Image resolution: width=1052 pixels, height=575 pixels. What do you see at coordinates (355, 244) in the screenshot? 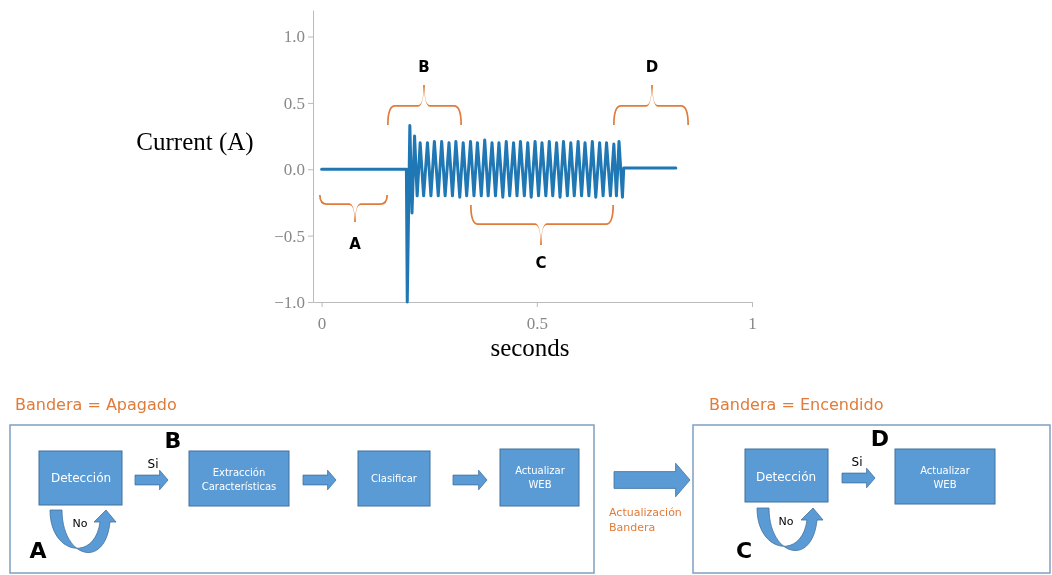
I see `annotation: A` at bounding box center [355, 244].